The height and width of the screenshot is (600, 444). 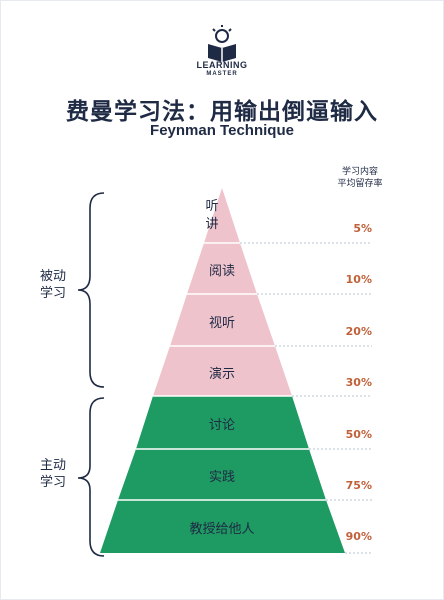 I want to click on level-label-0: 听讲, so click(x=212, y=215).